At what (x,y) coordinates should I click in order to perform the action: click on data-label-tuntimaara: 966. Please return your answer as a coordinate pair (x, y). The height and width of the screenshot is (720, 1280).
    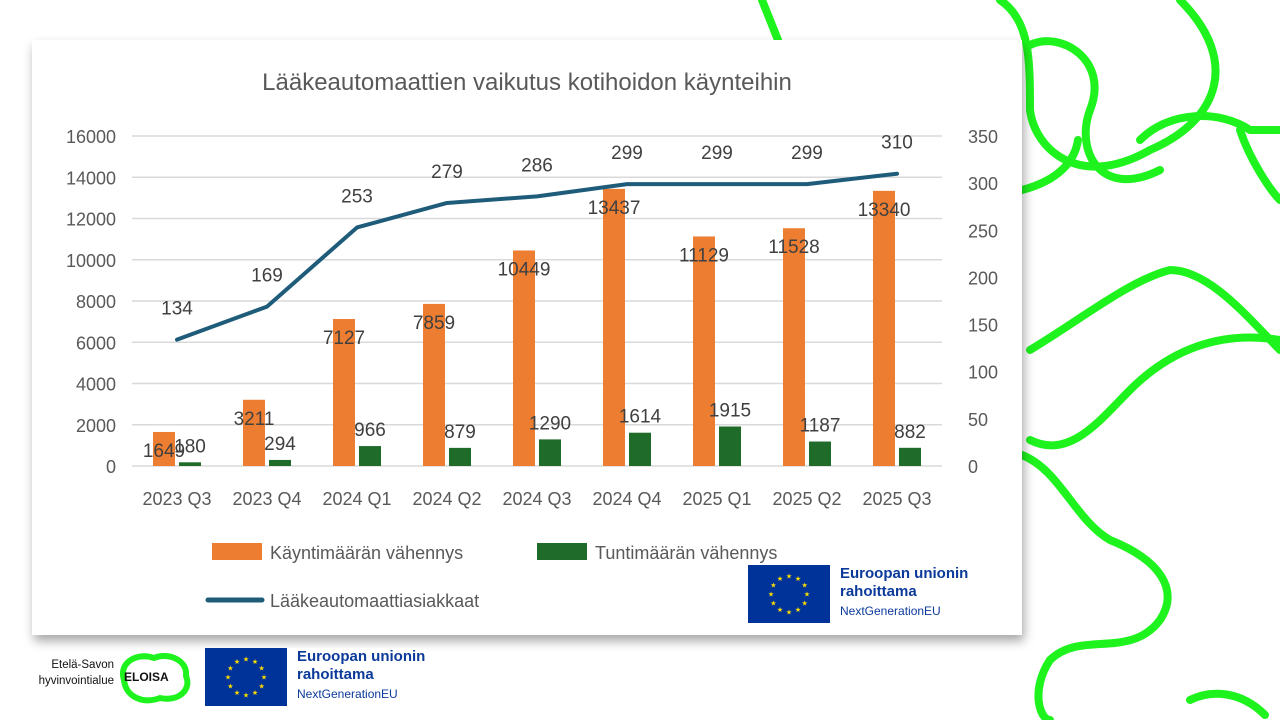
    Looking at the image, I should click on (370, 430).